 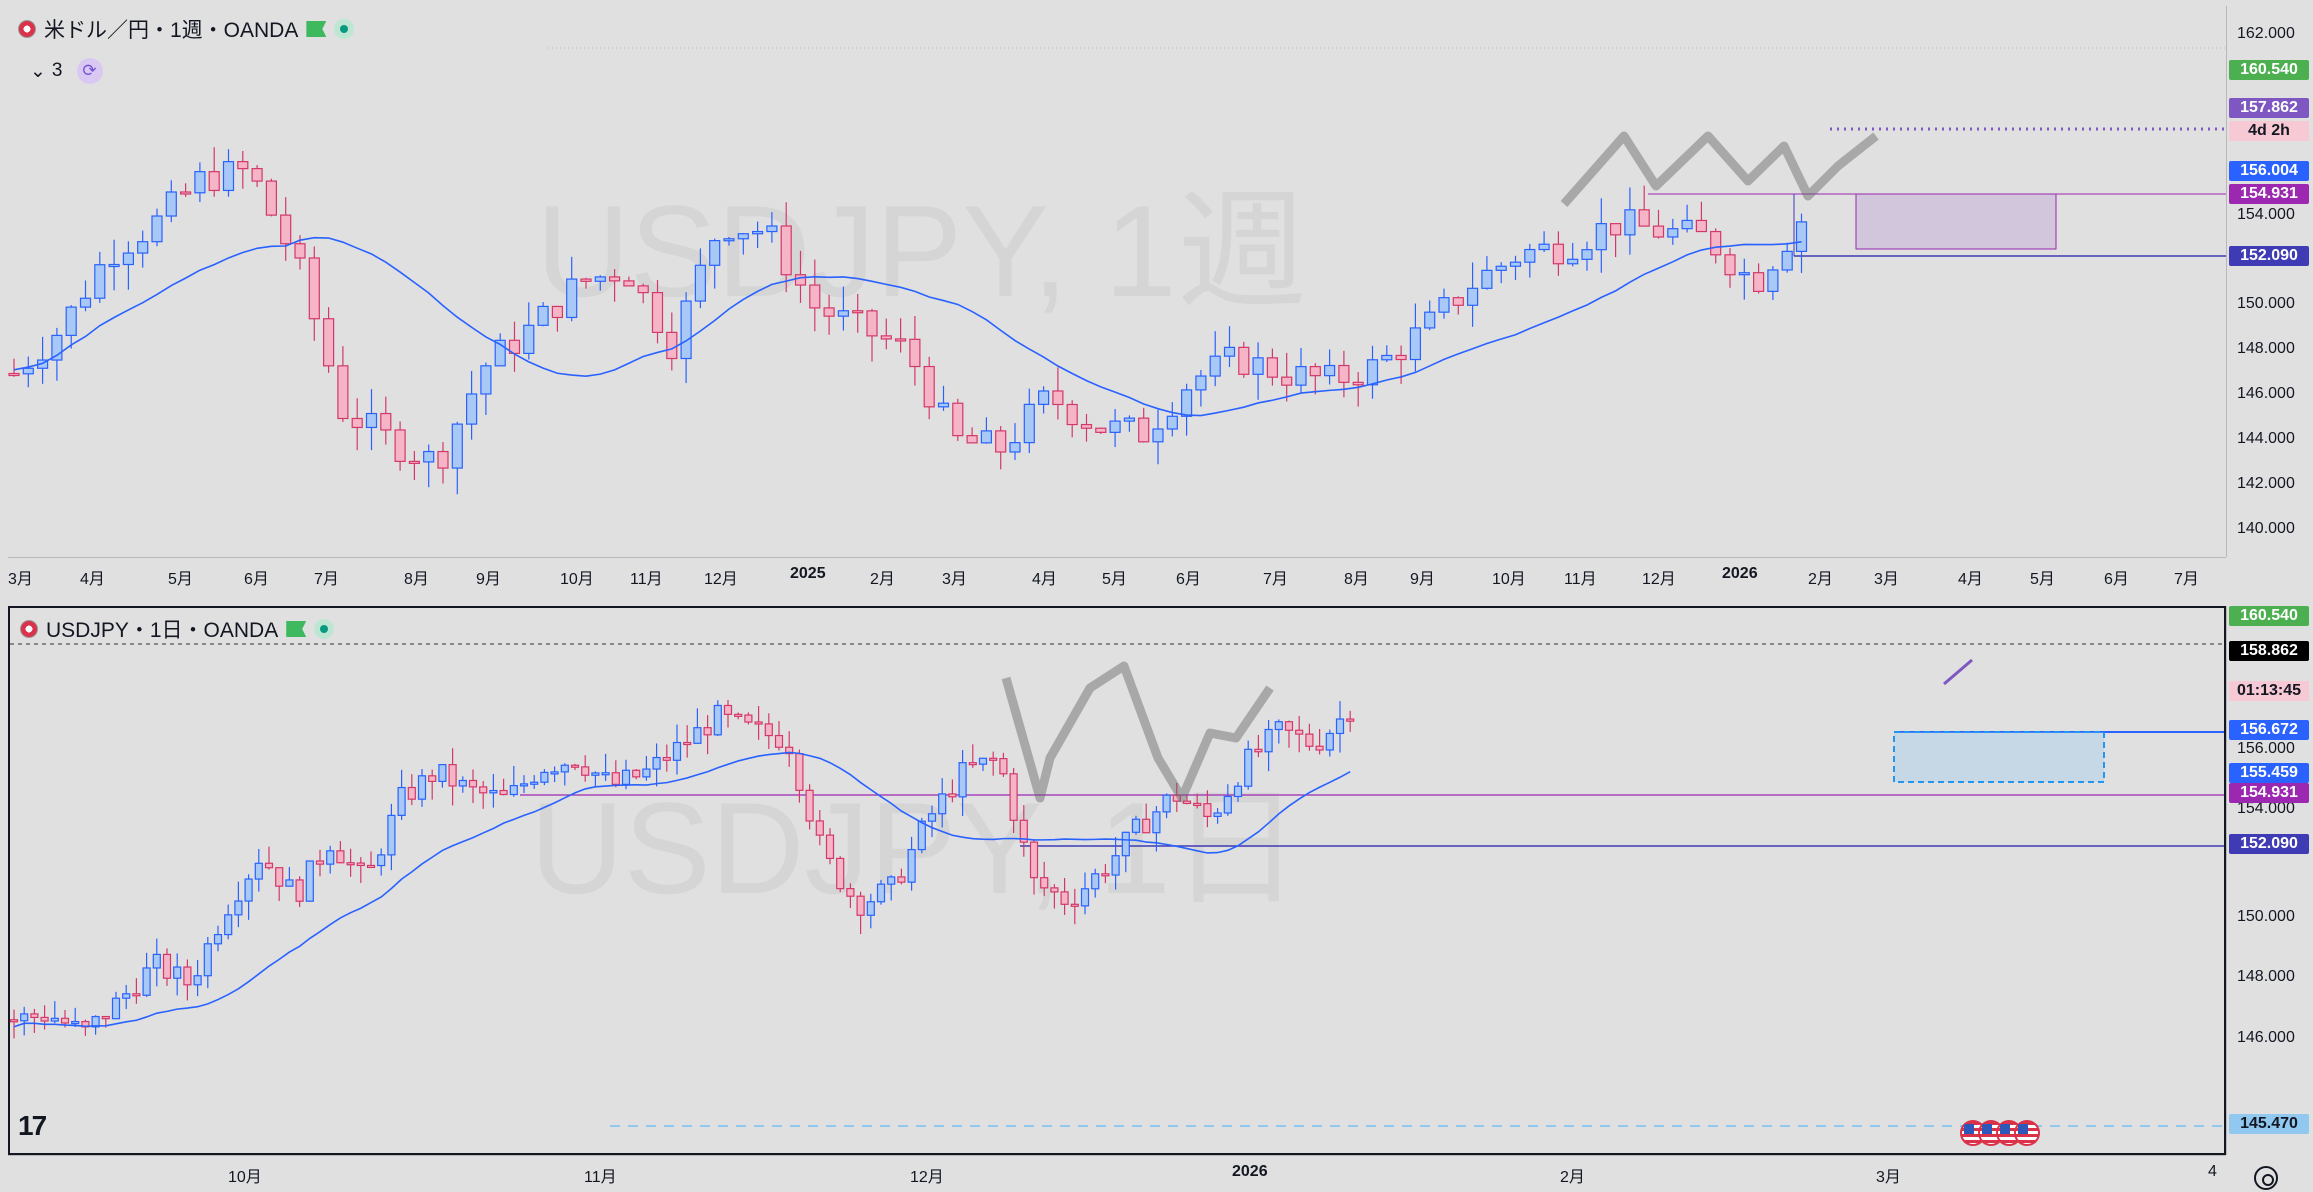 I want to click on date-tick-label: 2026, so click(x=1740, y=573).